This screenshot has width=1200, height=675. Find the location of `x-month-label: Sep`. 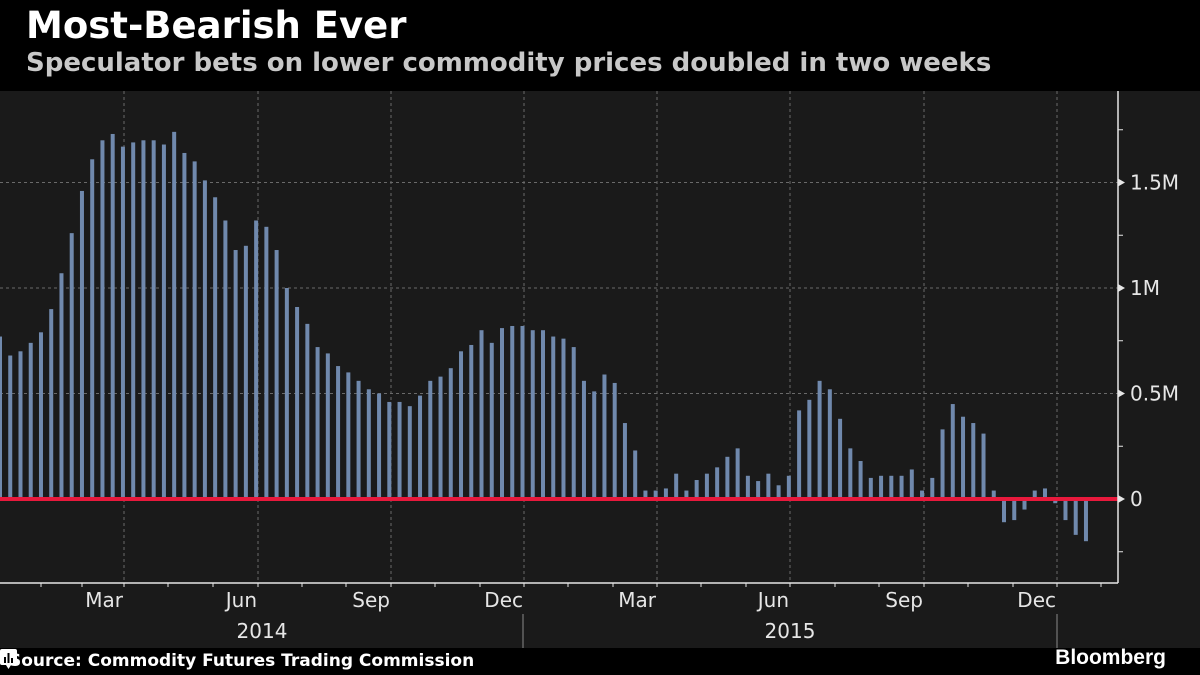

x-month-label: Sep is located at coordinates (904, 600).